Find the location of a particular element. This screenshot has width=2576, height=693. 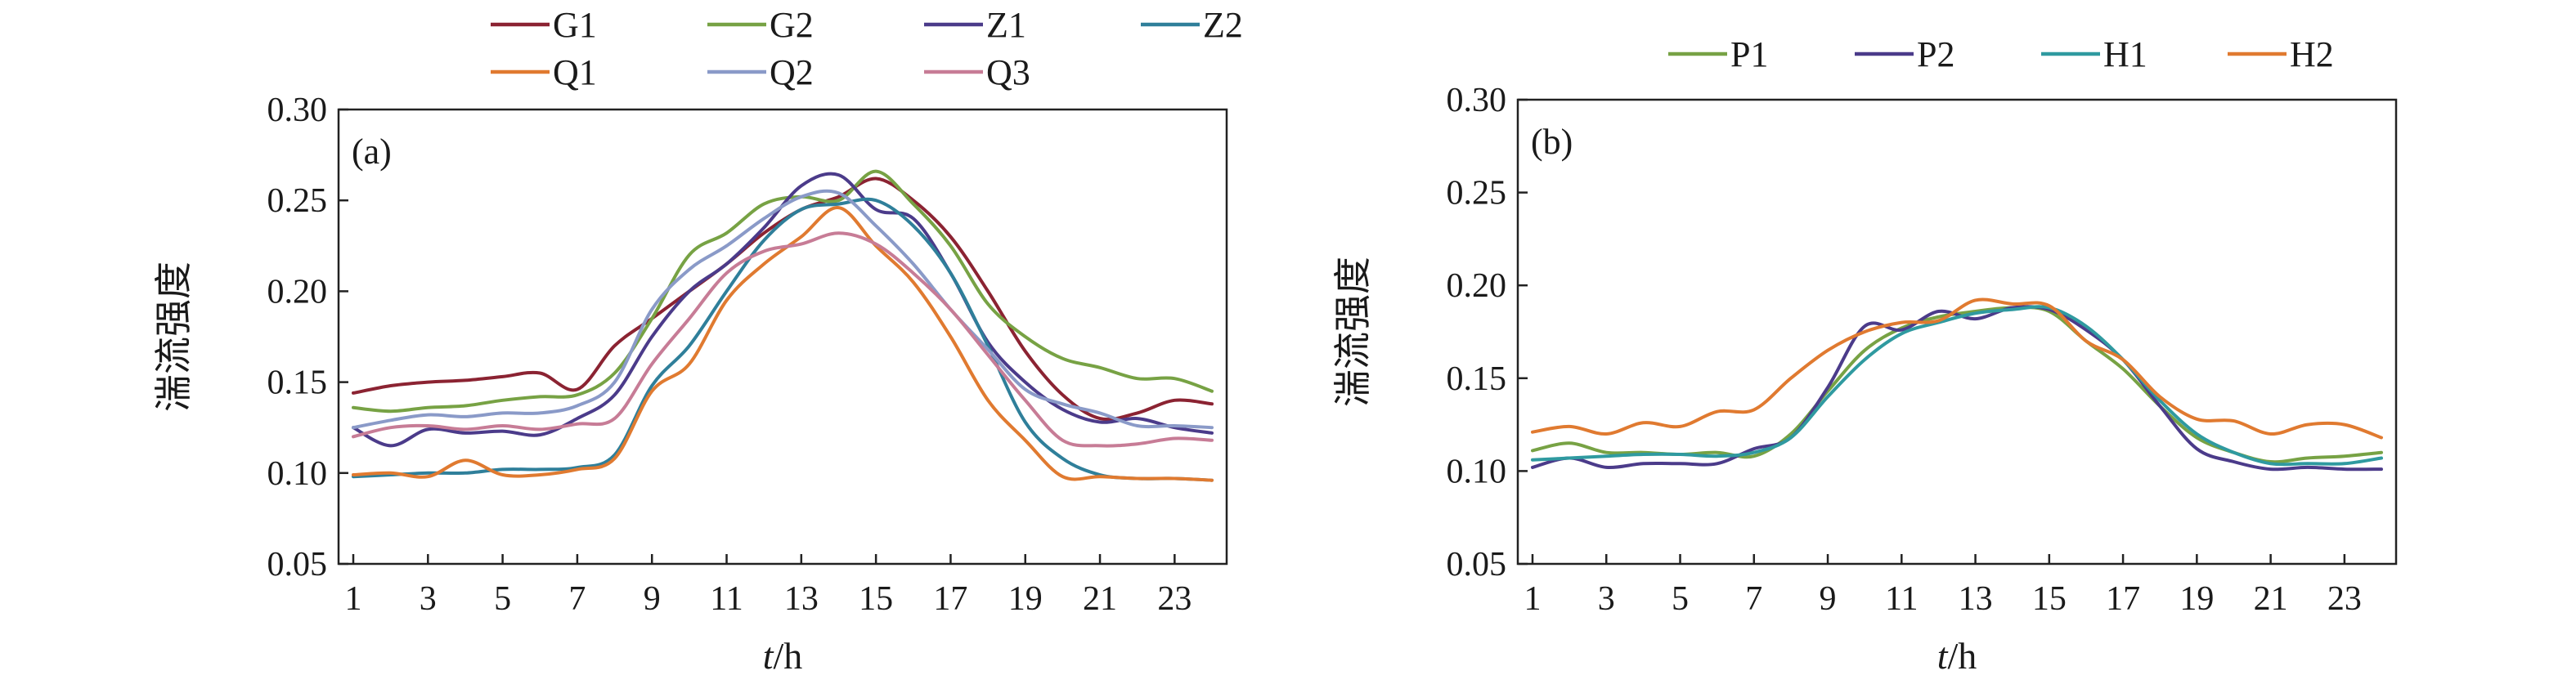

legend-label-q1: Q1 is located at coordinates (575, 72).